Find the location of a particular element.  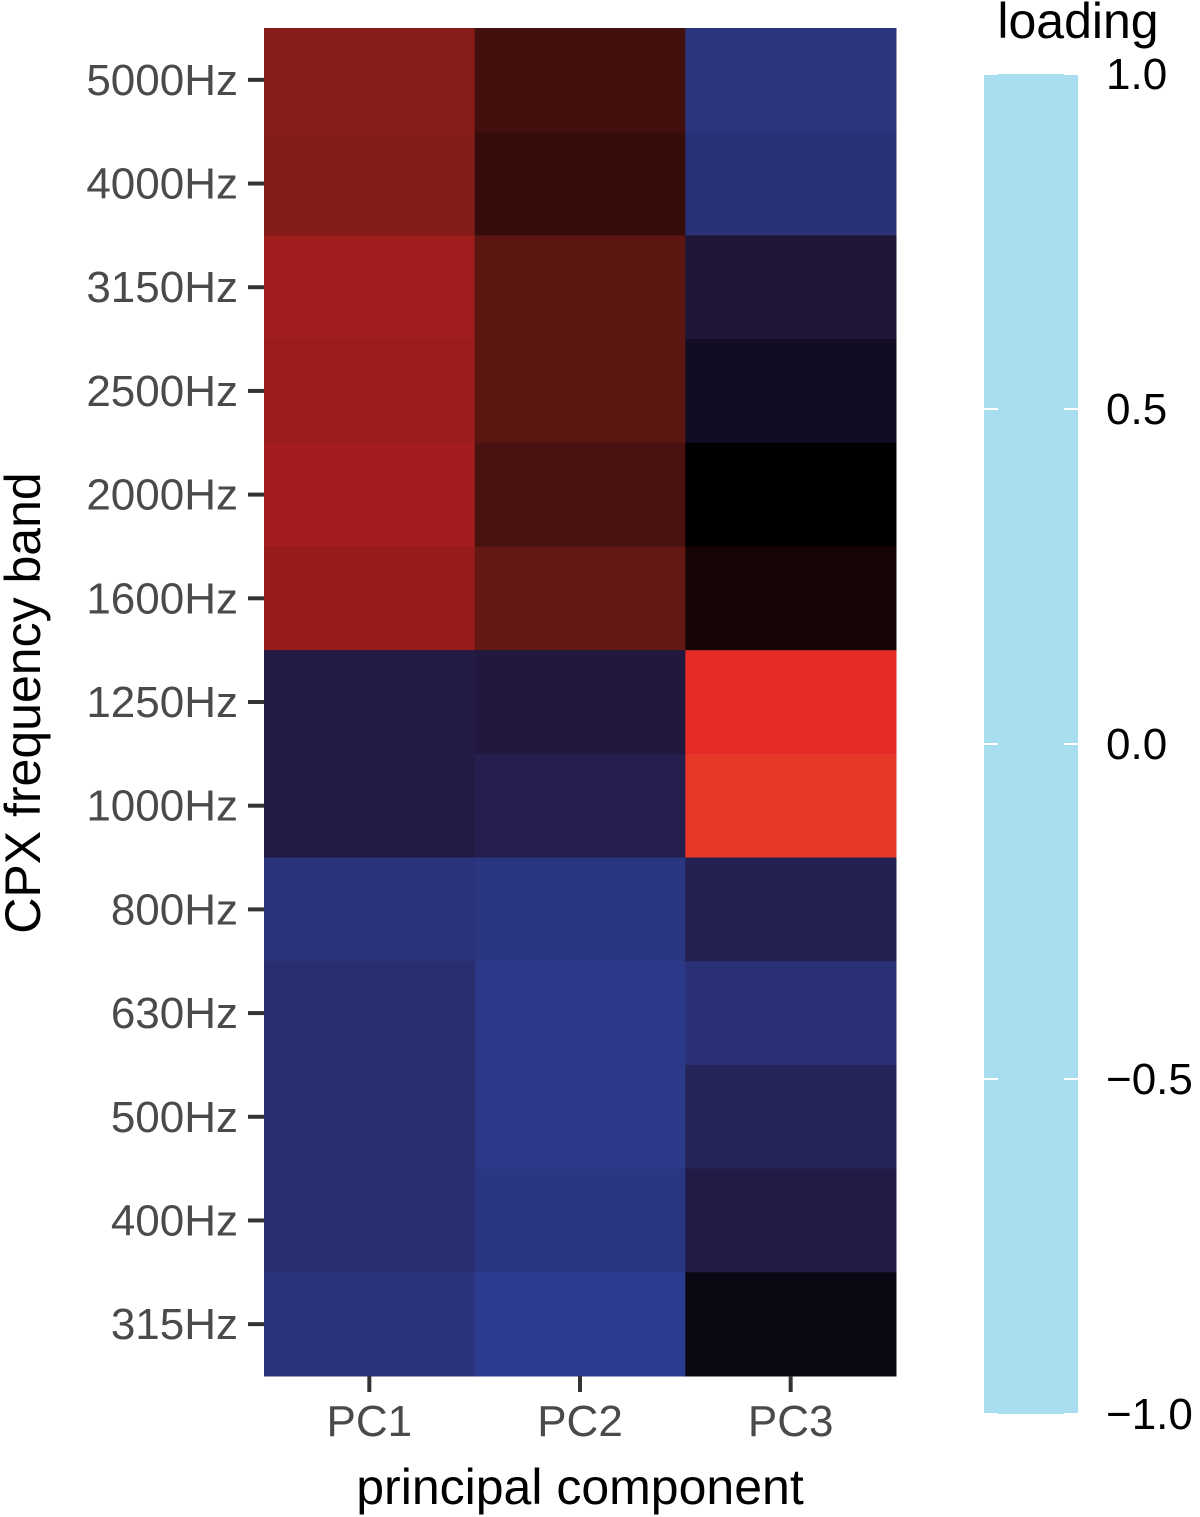

y-tick-label: 1600Hz is located at coordinates (162, 598).